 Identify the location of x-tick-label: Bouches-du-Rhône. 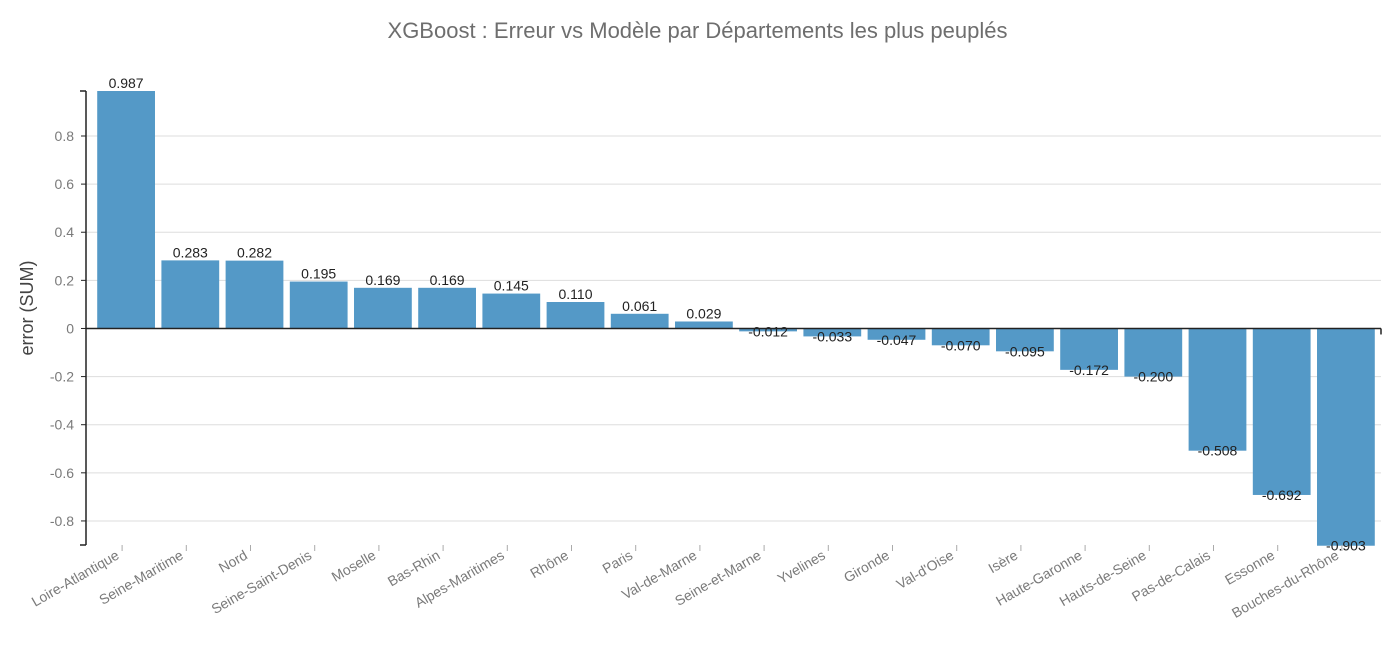
(1285, 584).